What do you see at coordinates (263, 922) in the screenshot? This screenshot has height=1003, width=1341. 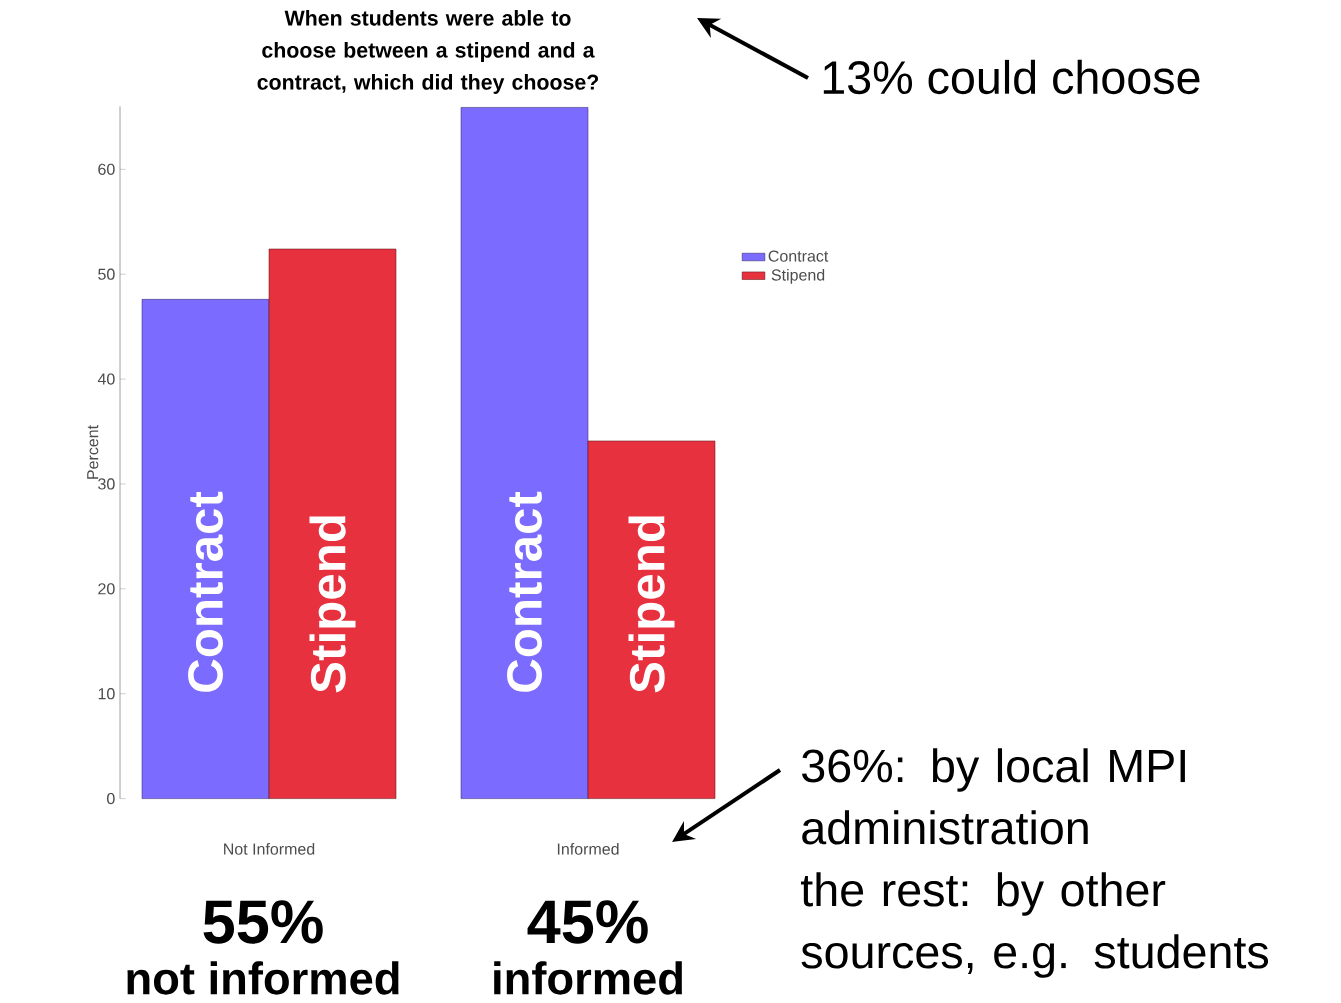 I see `text: 55%` at bounding box center [263, 922].